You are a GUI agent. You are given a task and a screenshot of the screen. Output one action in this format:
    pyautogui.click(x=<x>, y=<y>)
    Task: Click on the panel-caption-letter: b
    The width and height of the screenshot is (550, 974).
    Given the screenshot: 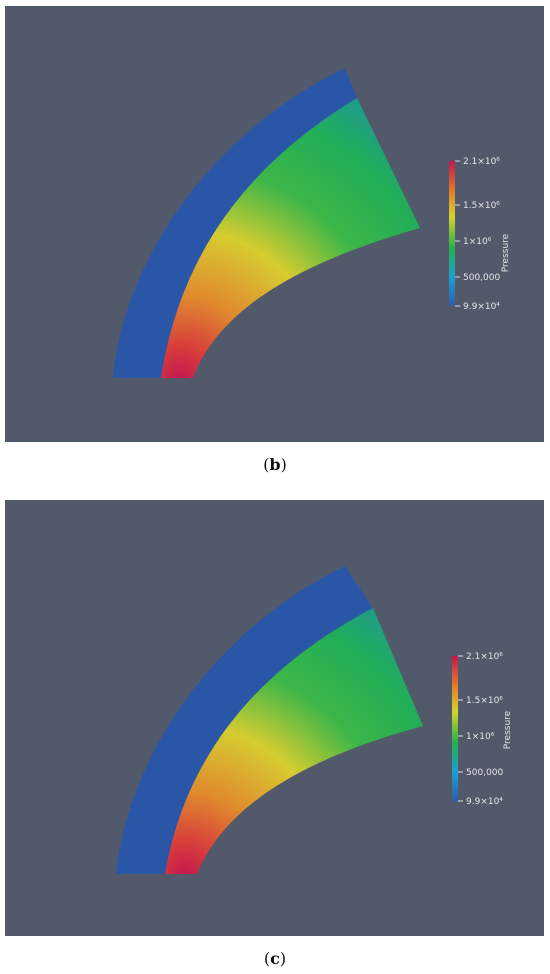 What is the action you would take?
    pyautogui.click(x=275, y=464)
    